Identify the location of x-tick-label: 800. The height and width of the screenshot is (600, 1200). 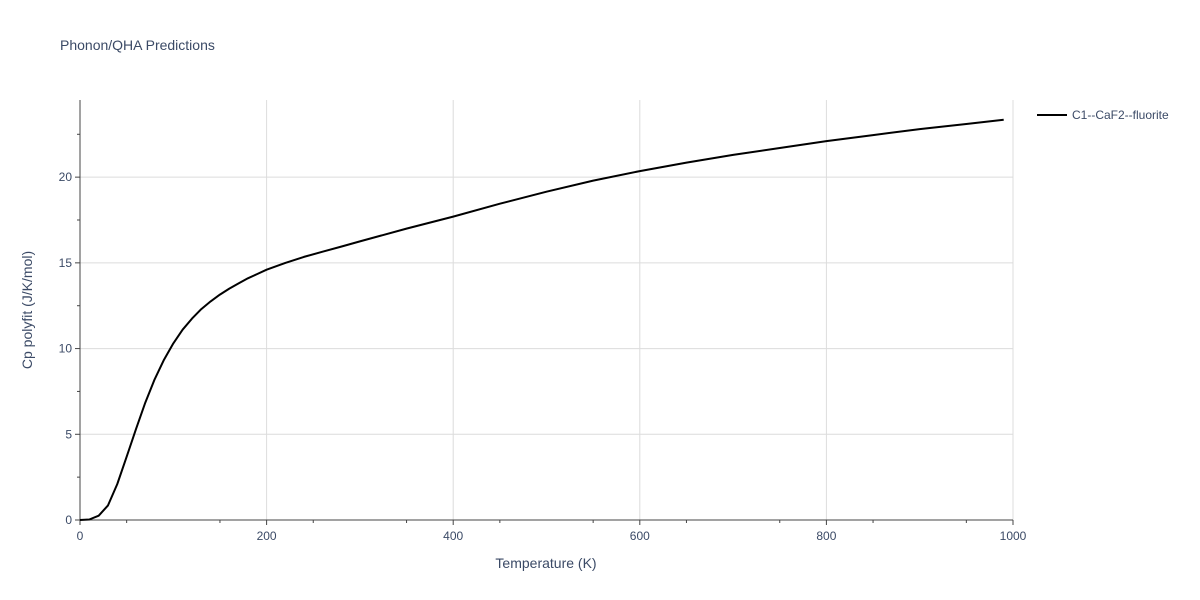
(826, 536).